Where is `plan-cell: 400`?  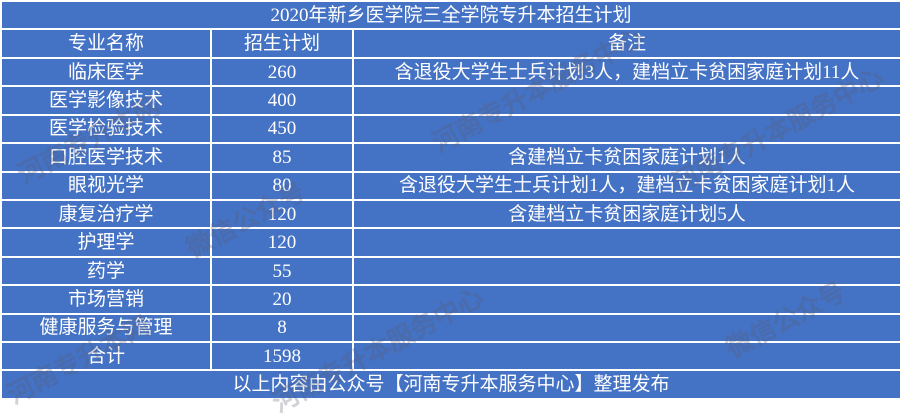
plan-cell: 400 is located at coordinates (282, 100).